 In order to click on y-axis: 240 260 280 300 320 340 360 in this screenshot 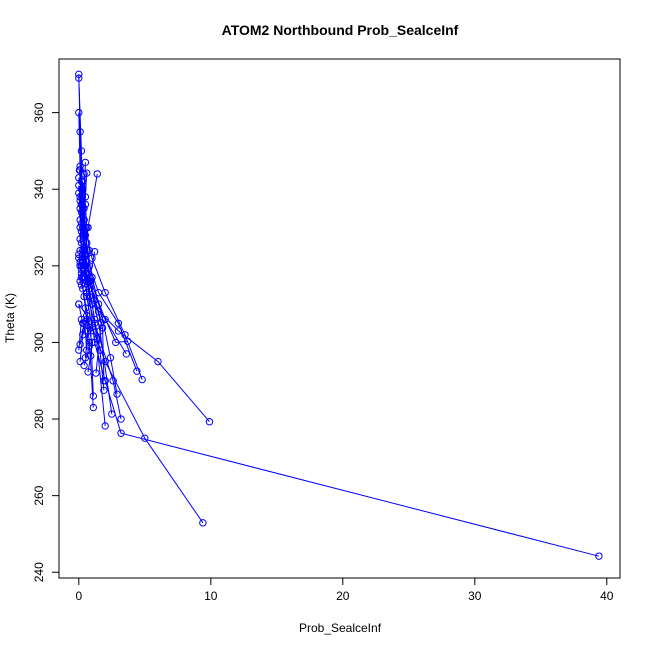, I will do `click(46, 342)`.